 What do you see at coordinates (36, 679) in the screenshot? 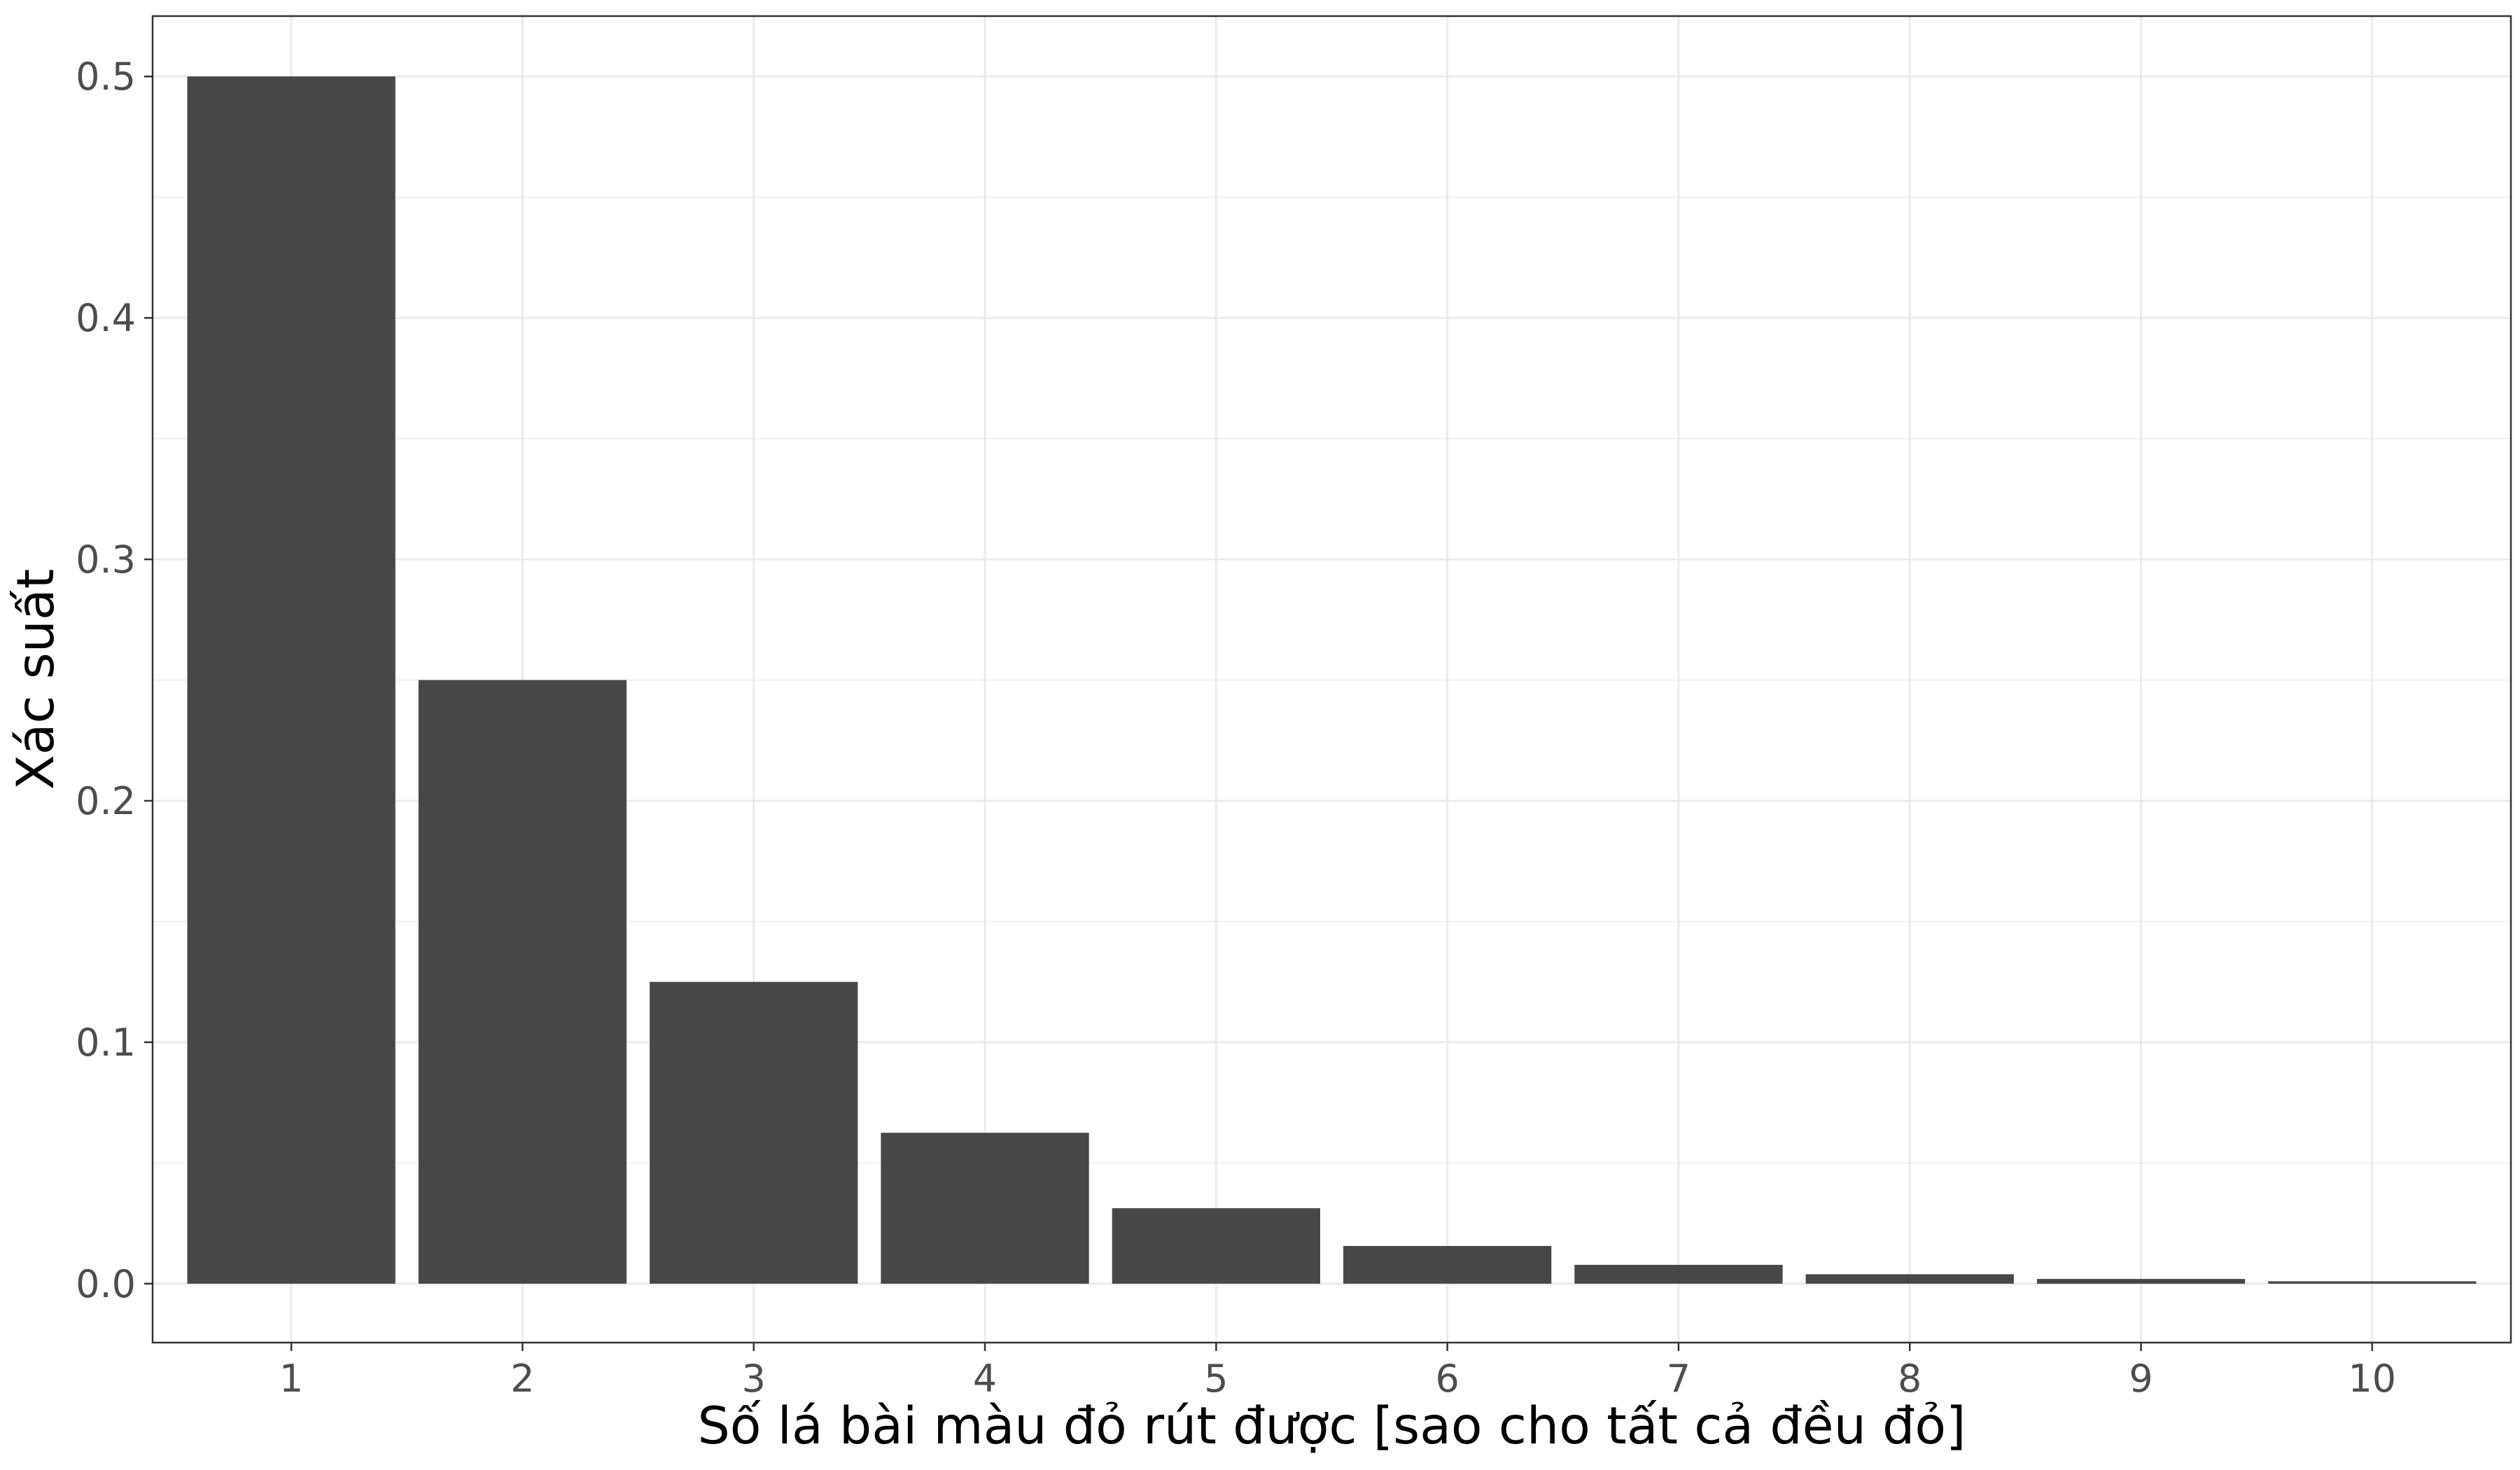
I see `y-axis-title: Xác suất` at bounding box center [36, 679].